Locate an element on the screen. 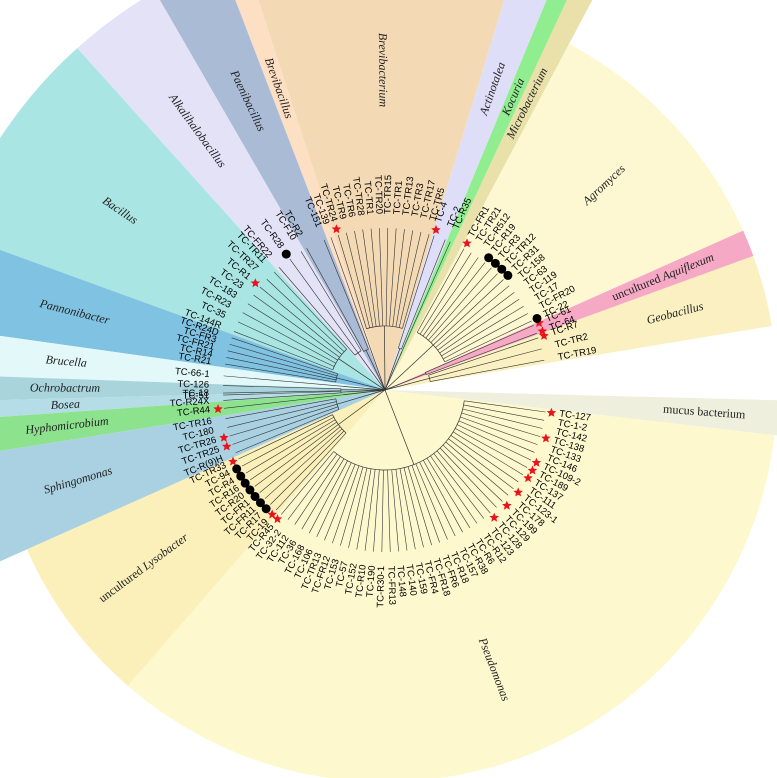 The width and height of the screenshot is (777, 778). leaf-label: TC-1-2 is located at coordinates (572, 426).